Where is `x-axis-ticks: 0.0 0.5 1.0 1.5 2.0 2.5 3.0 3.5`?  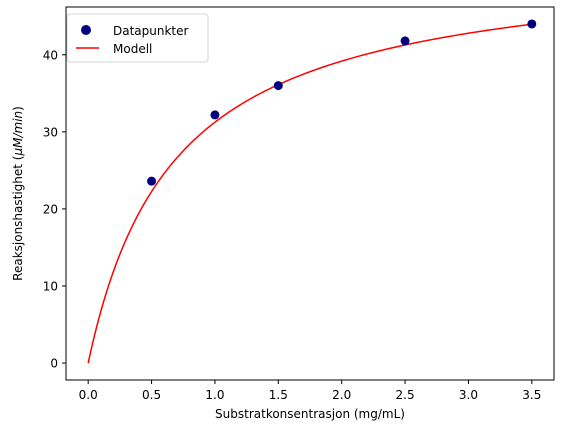
x-axis-ticks: 0.0 0.5 1.0 1.5 2.0 2.5 3.0 3.5 is located at coordinates (310, 391).